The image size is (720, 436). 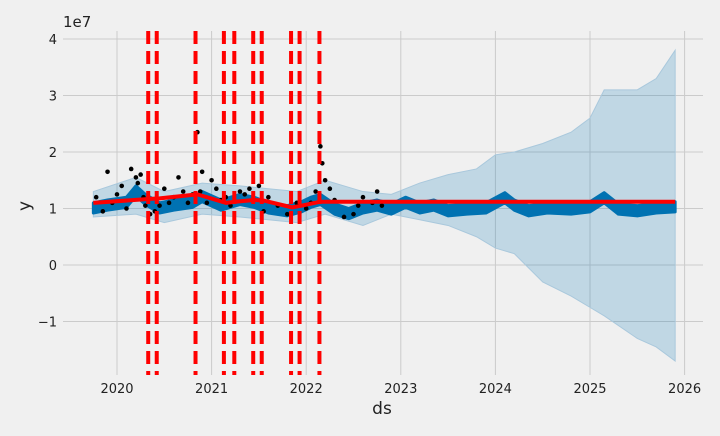 I want to click on trend-line, so click(x=384, y=201).